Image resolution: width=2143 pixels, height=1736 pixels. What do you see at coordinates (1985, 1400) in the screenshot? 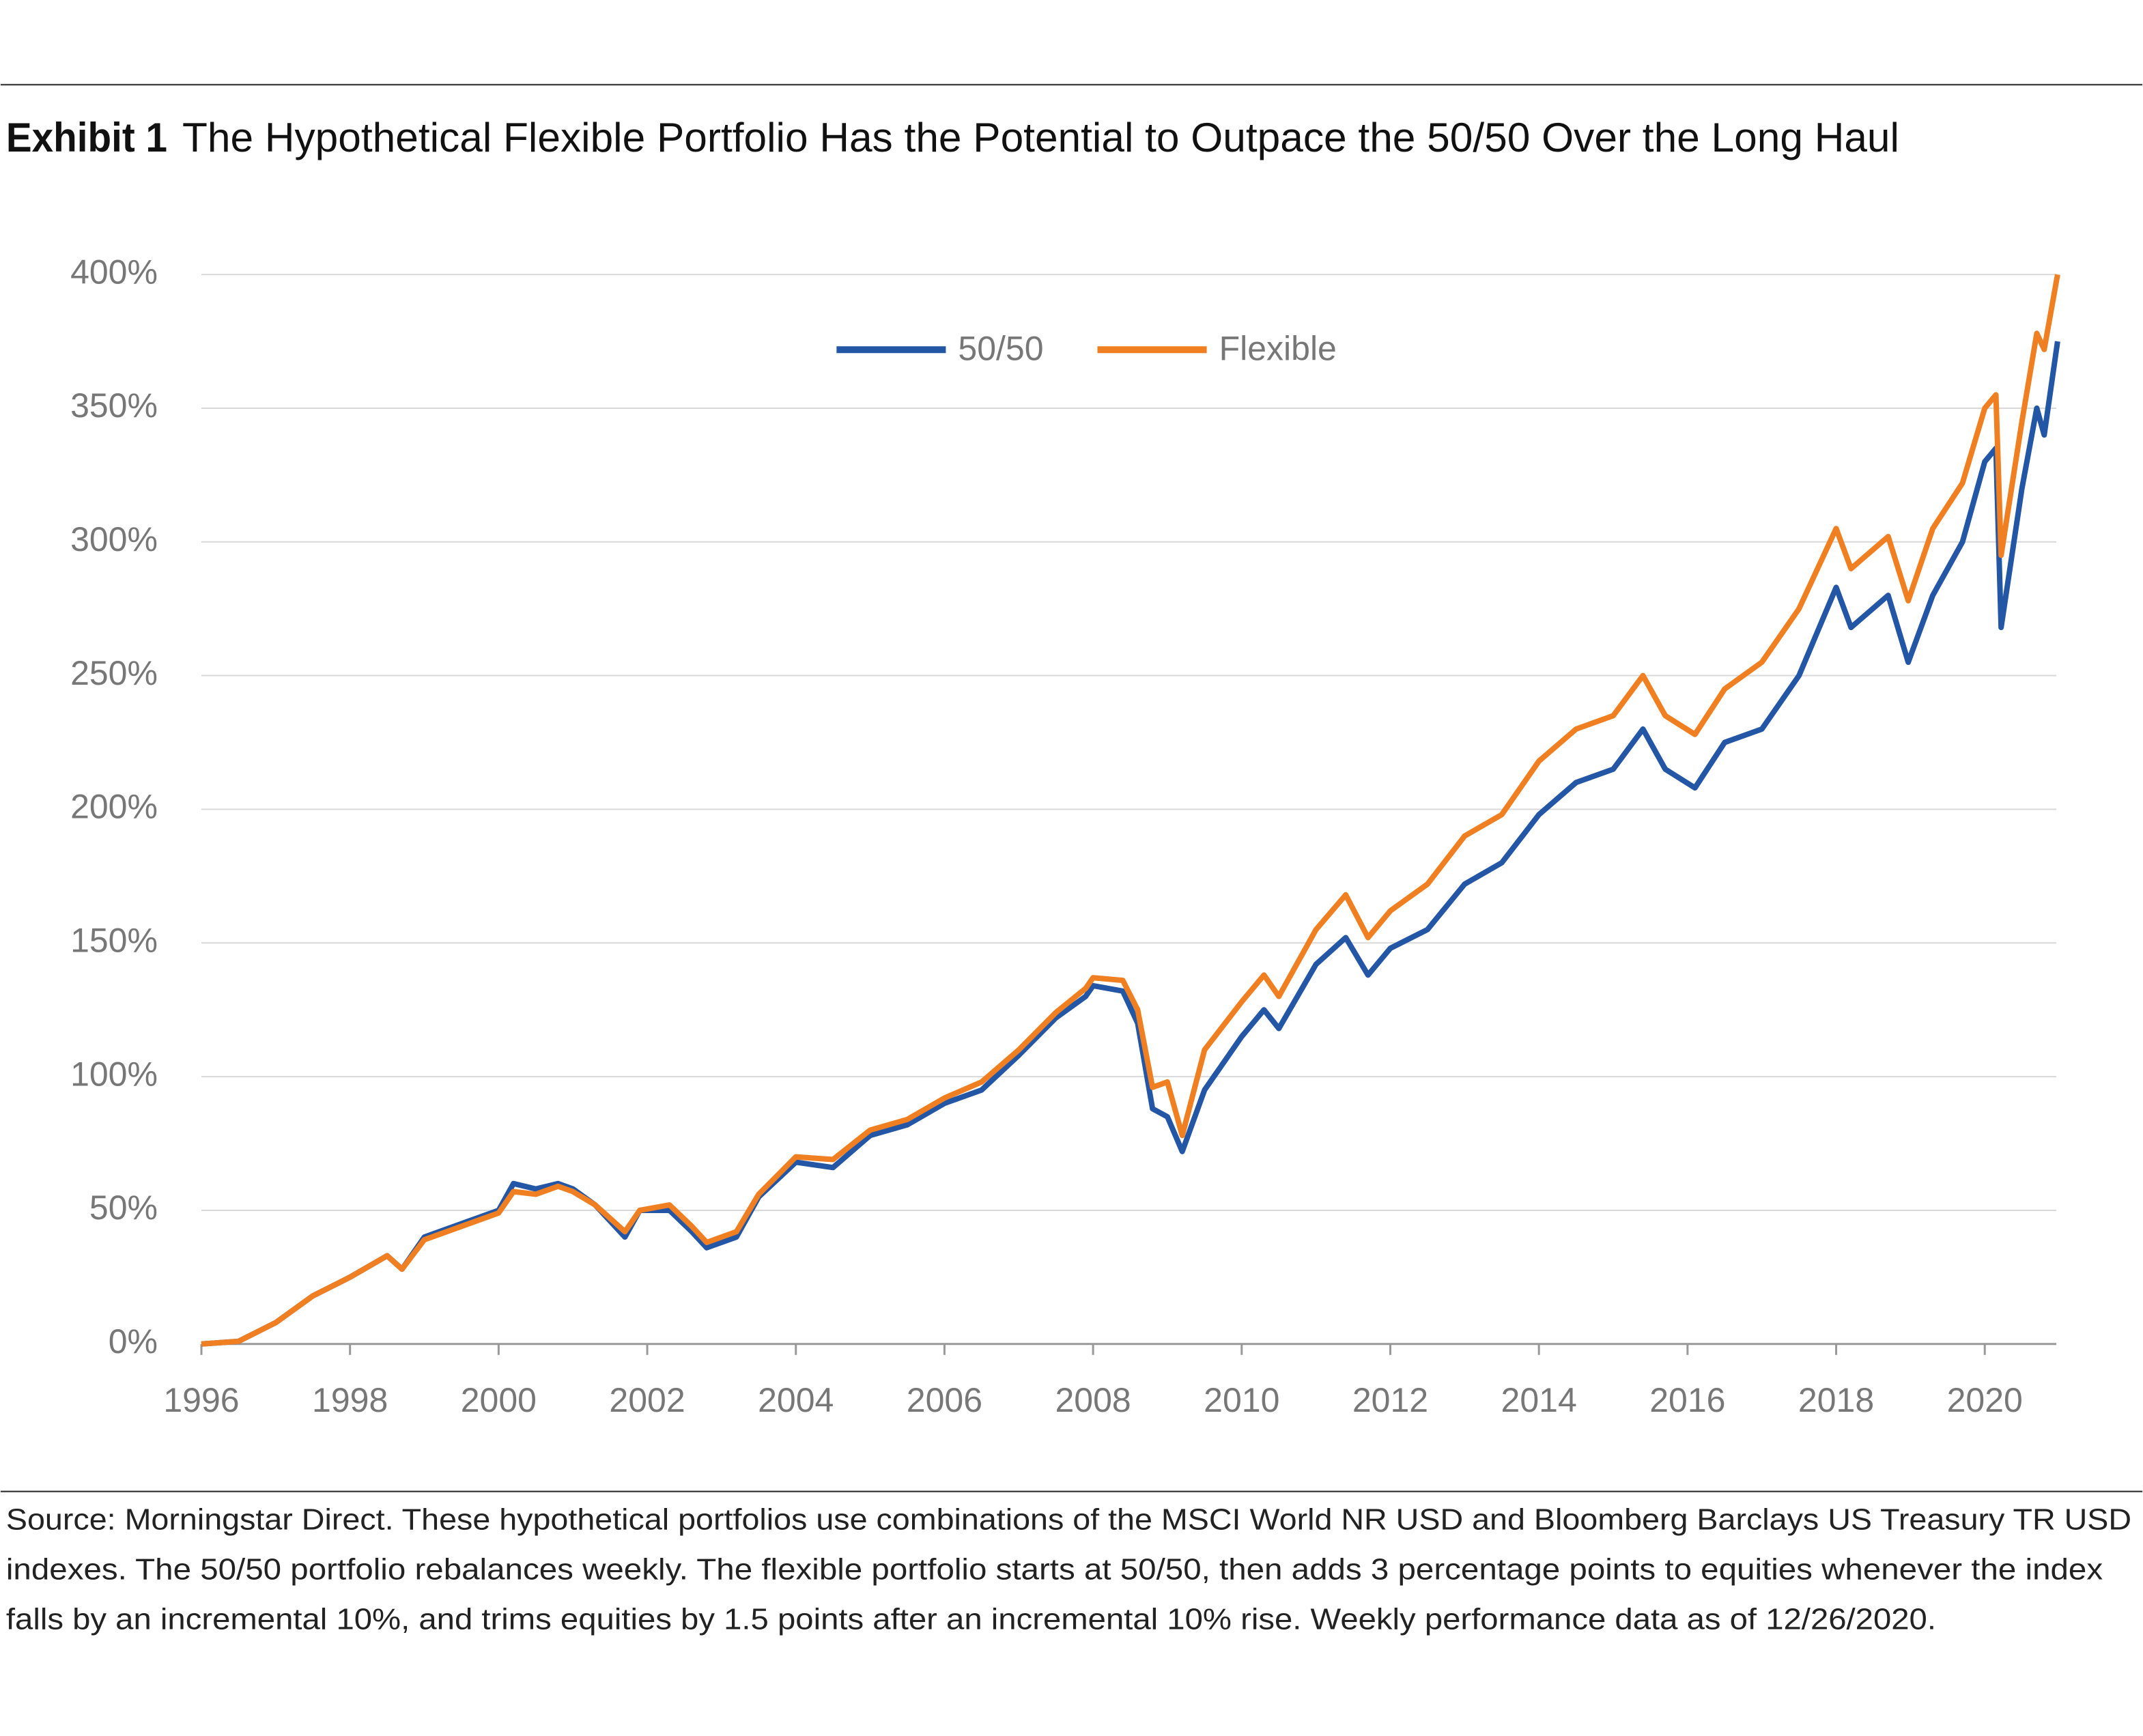
I see `x-tick-label: 2020` at bounding box center [1985, 1400].